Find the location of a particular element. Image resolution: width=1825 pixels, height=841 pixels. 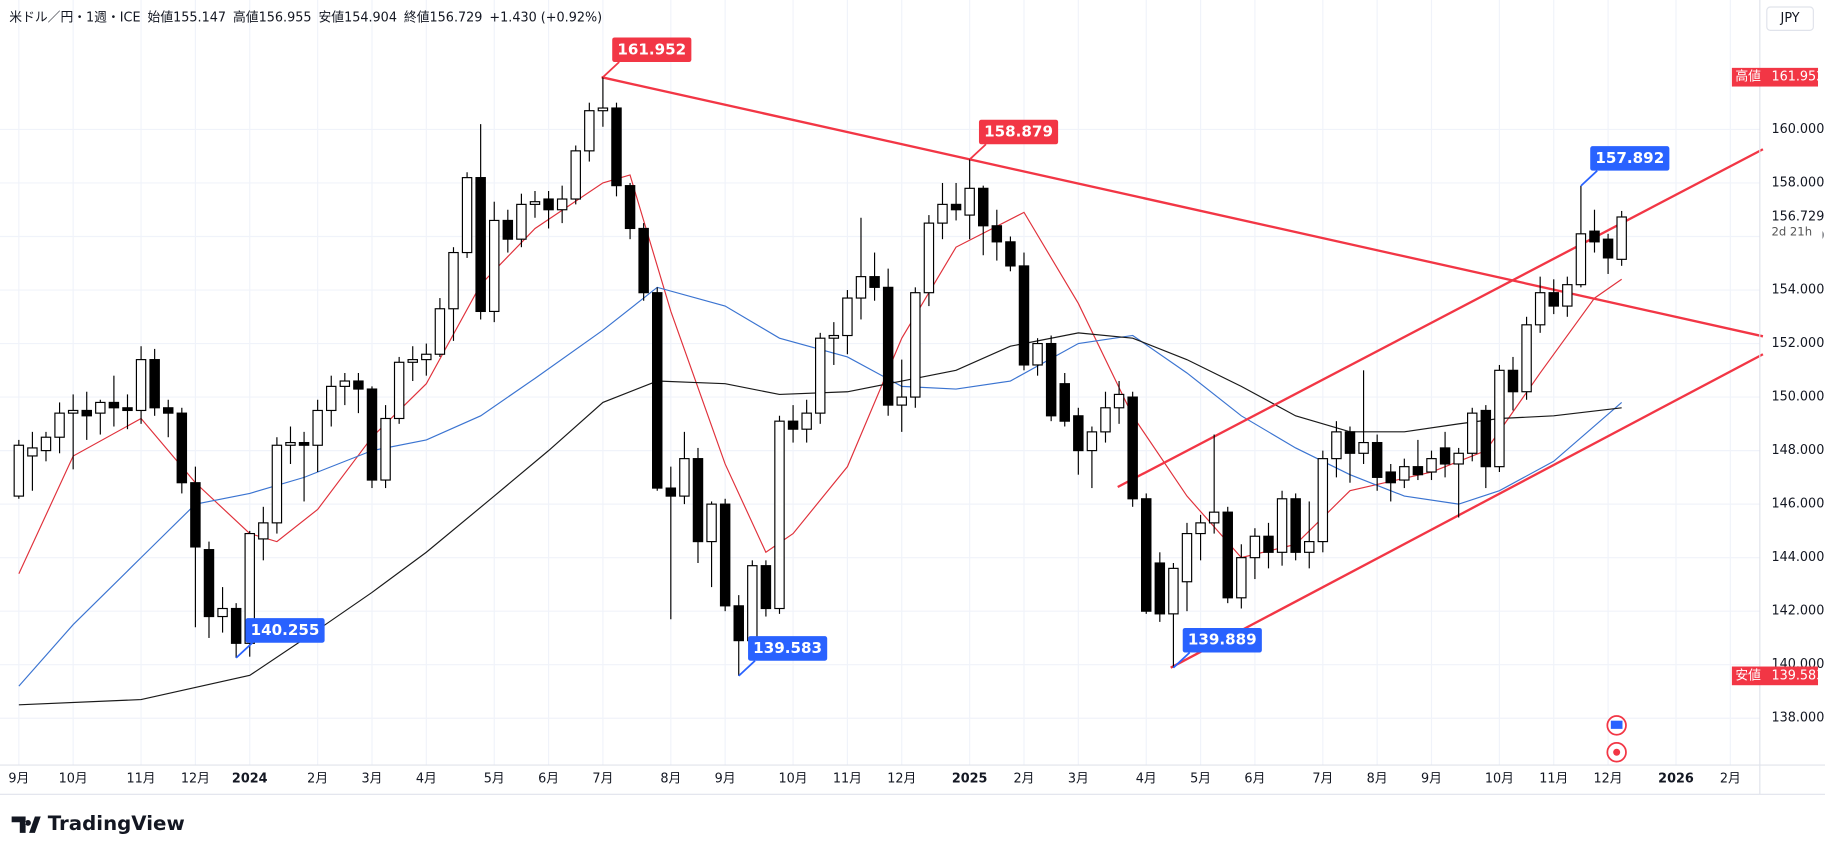

countdown: 2d 21h is located at coordinates (1791, 232).